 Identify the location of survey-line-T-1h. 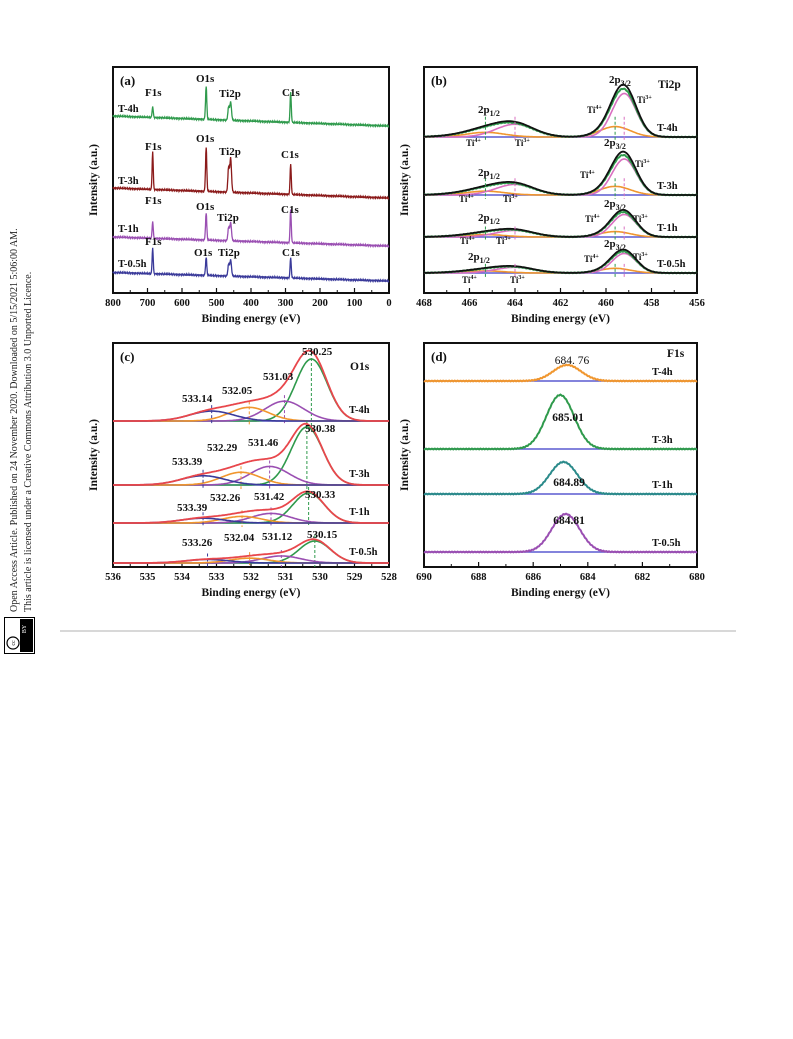
(251, 229).